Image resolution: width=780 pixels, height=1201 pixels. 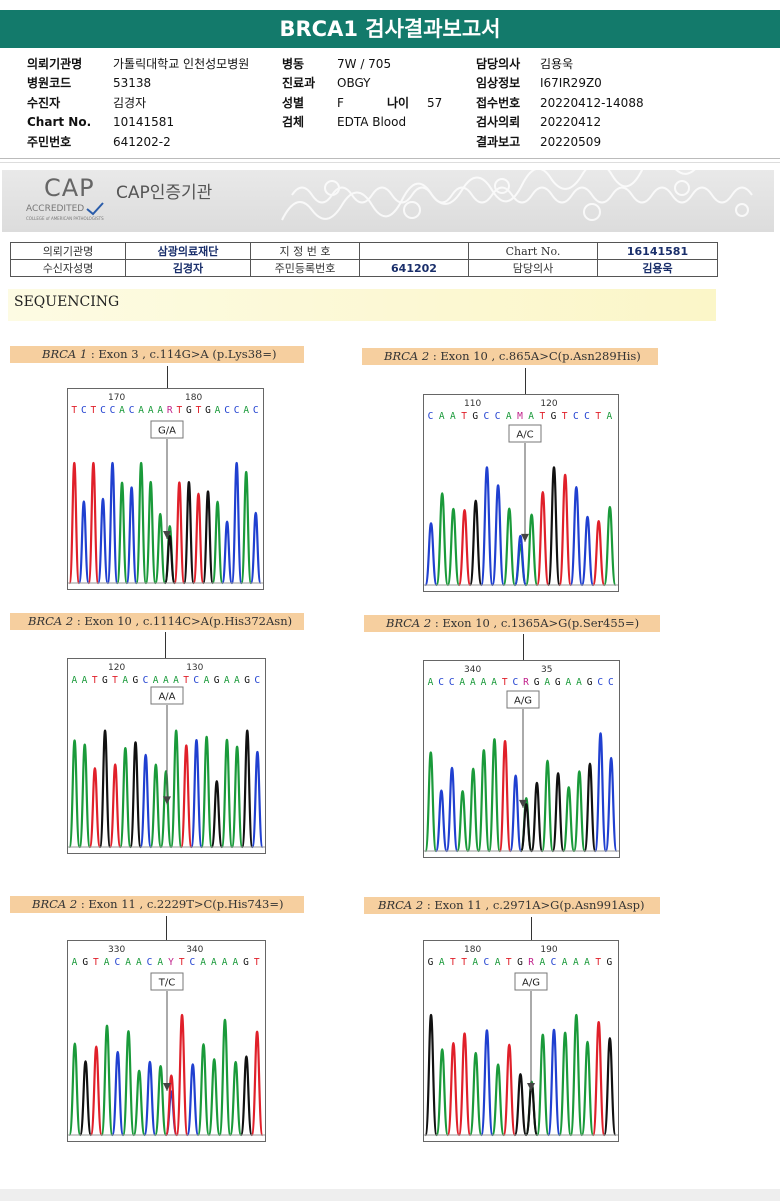 What do you see at coordinates (188, 268) in the screenshot?
I see `form-value: 김경자` at bounding box center [188, 268].